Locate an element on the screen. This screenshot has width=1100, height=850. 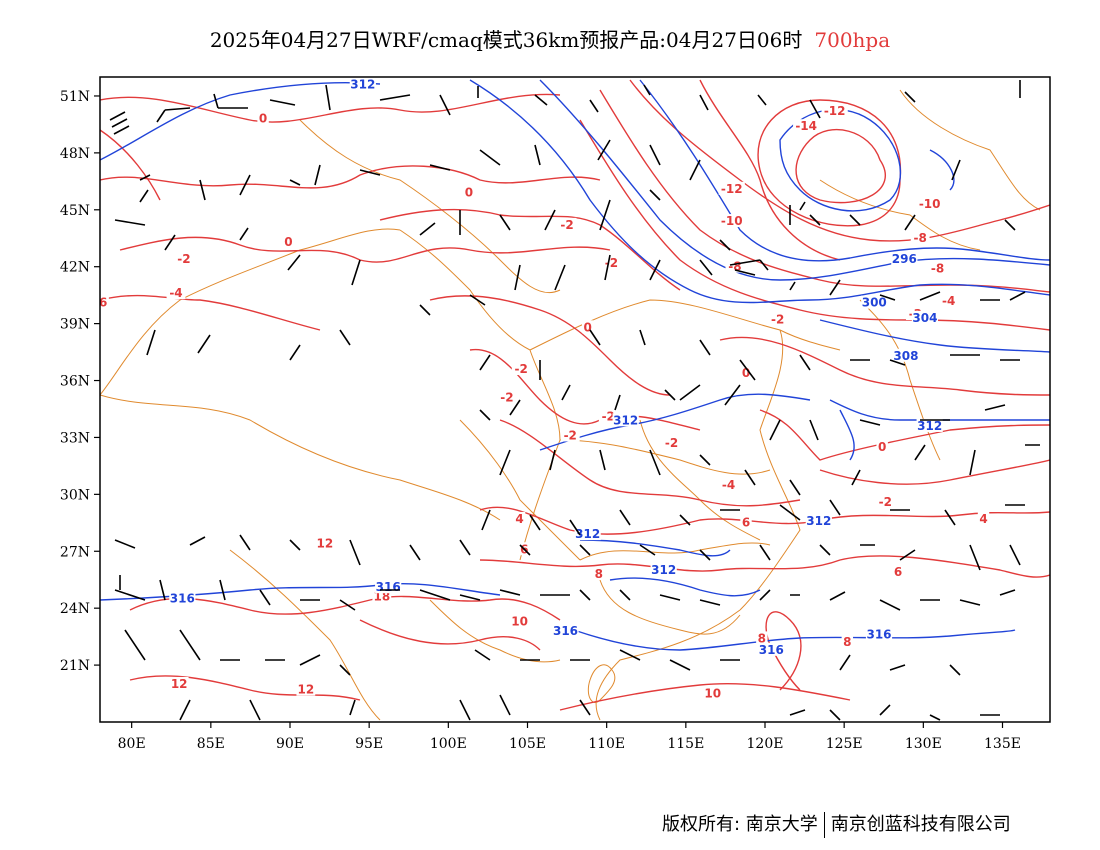
isotherm-label: 10 is located at coordinates (519, 621).